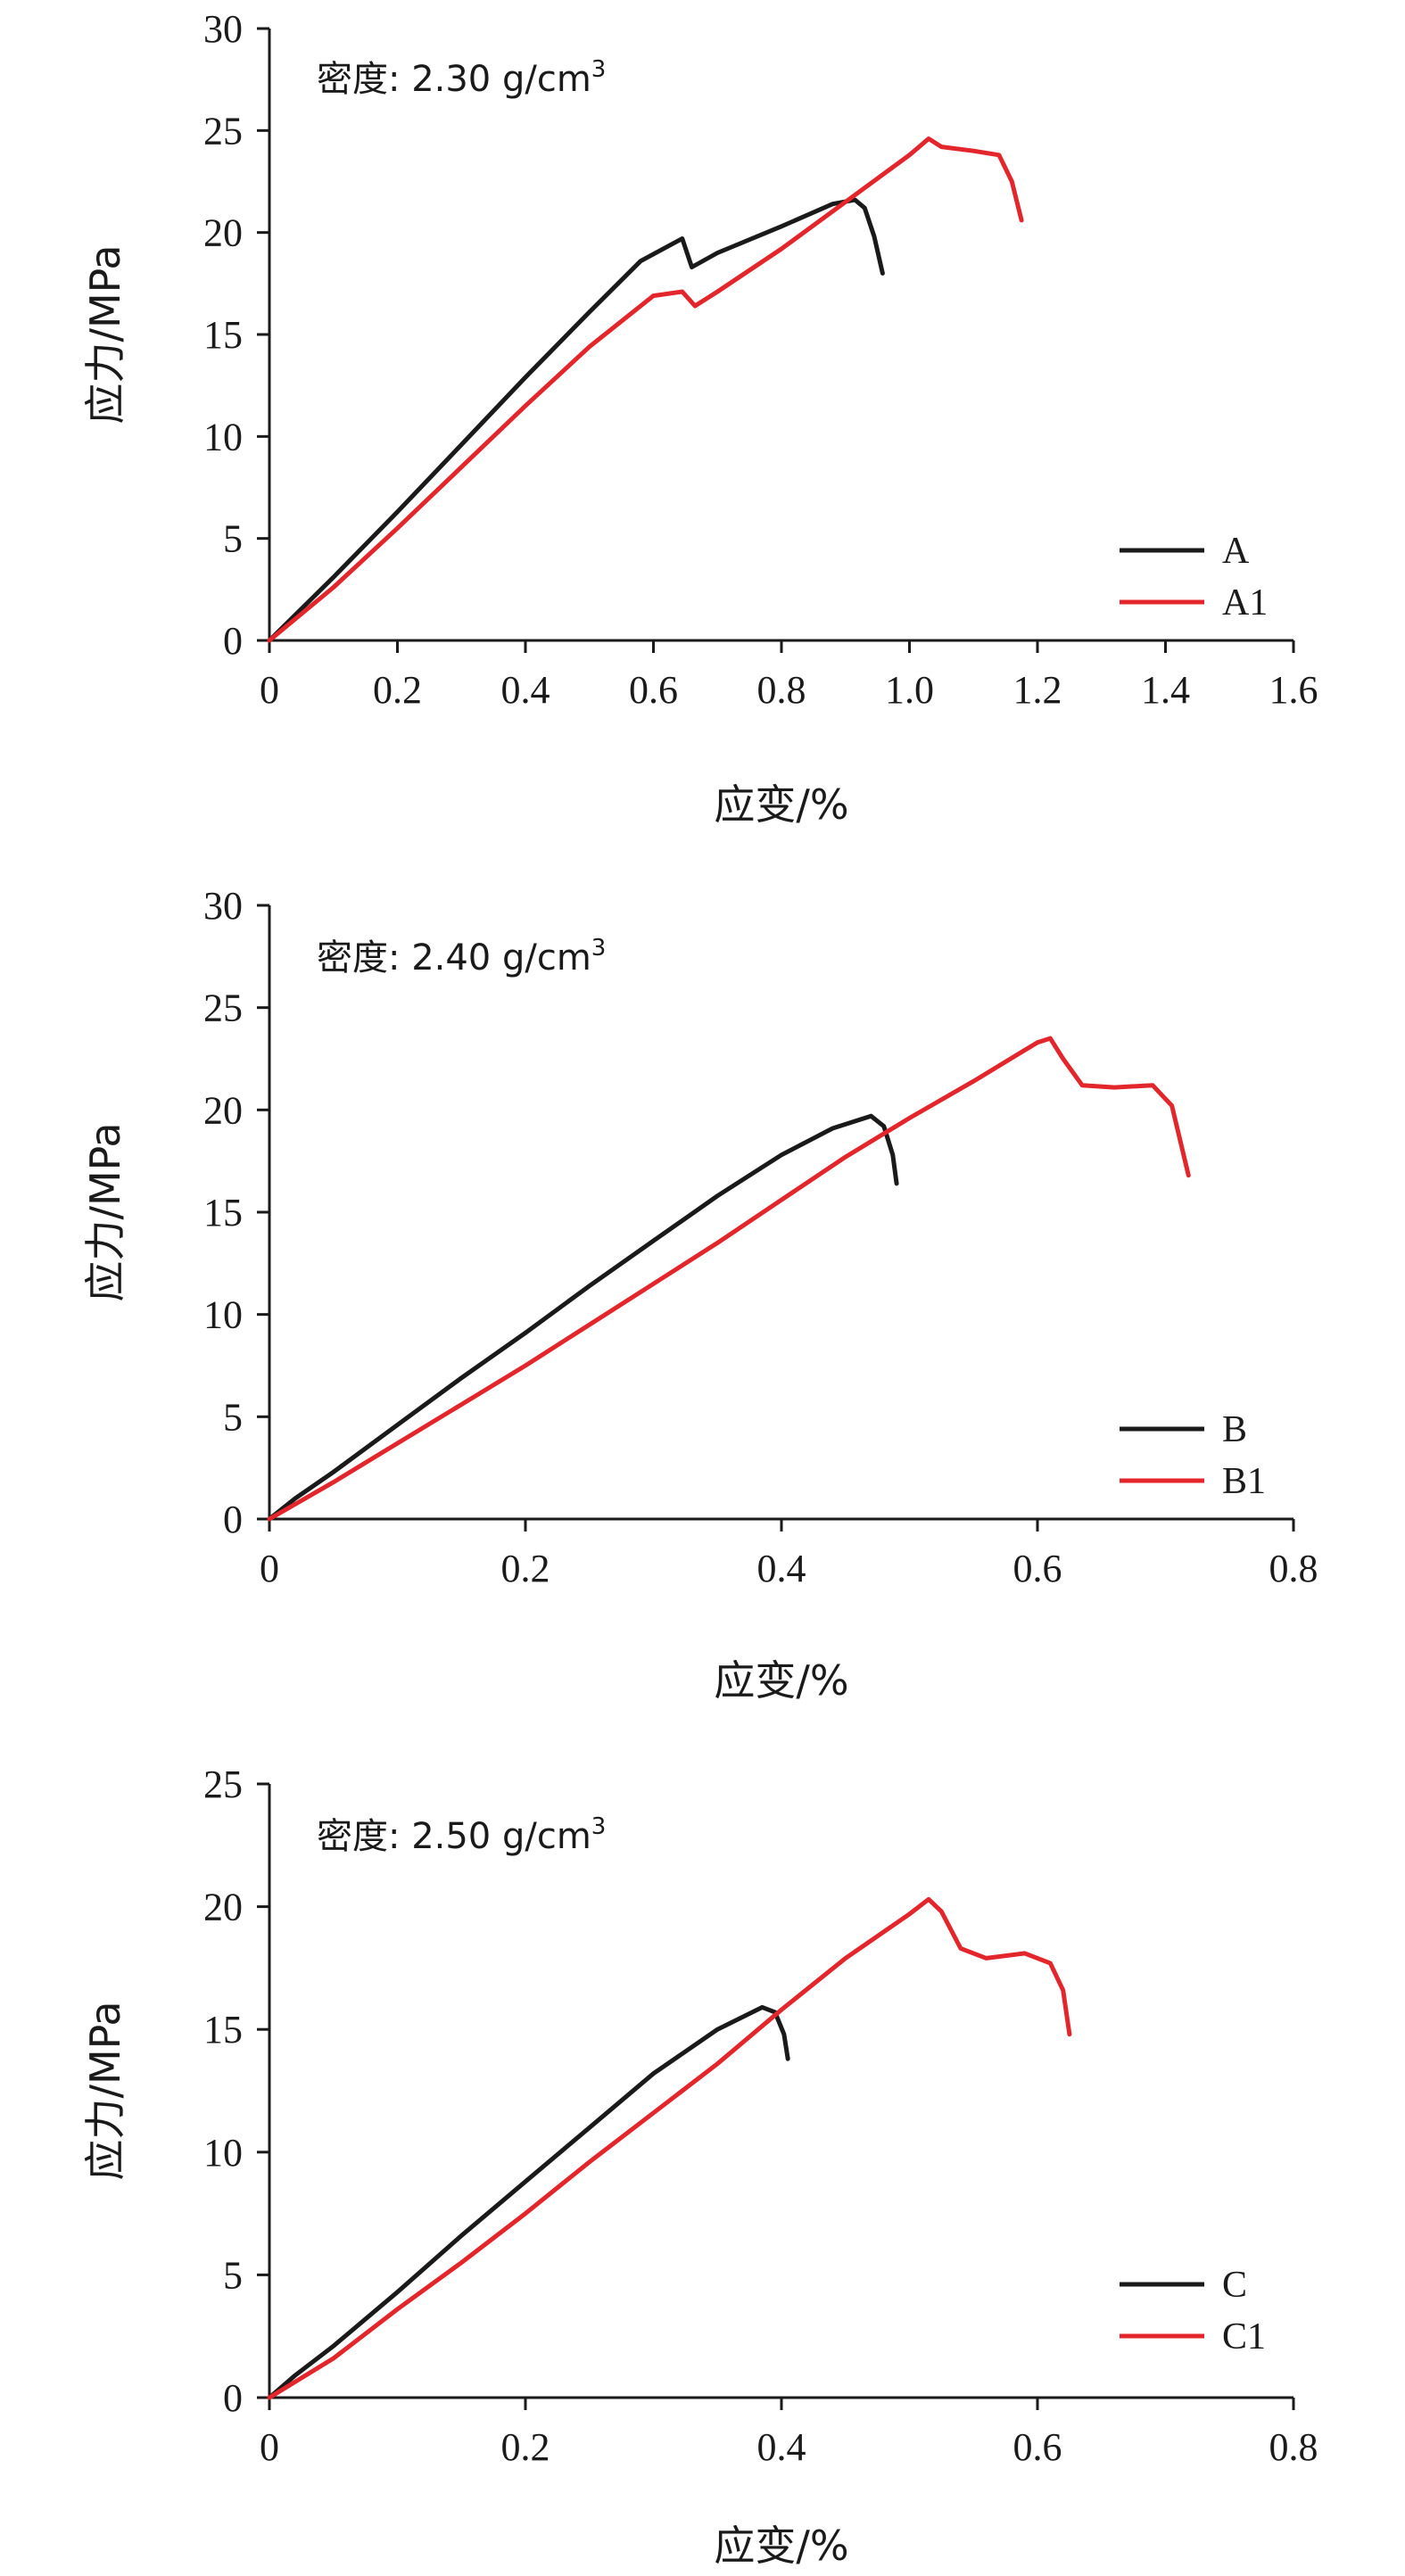 This screenshot has height=2576, width=1405. I want to click on x-tick-label: 1.4, so click(1166, 690).